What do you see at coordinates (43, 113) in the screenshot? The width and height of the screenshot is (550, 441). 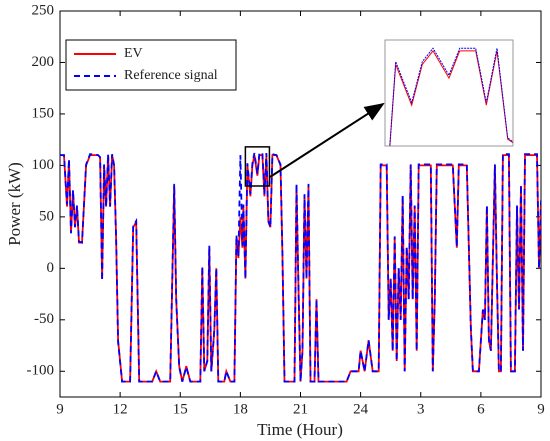 I see `y-tick-label: 150` at bounding box center [43, 113].